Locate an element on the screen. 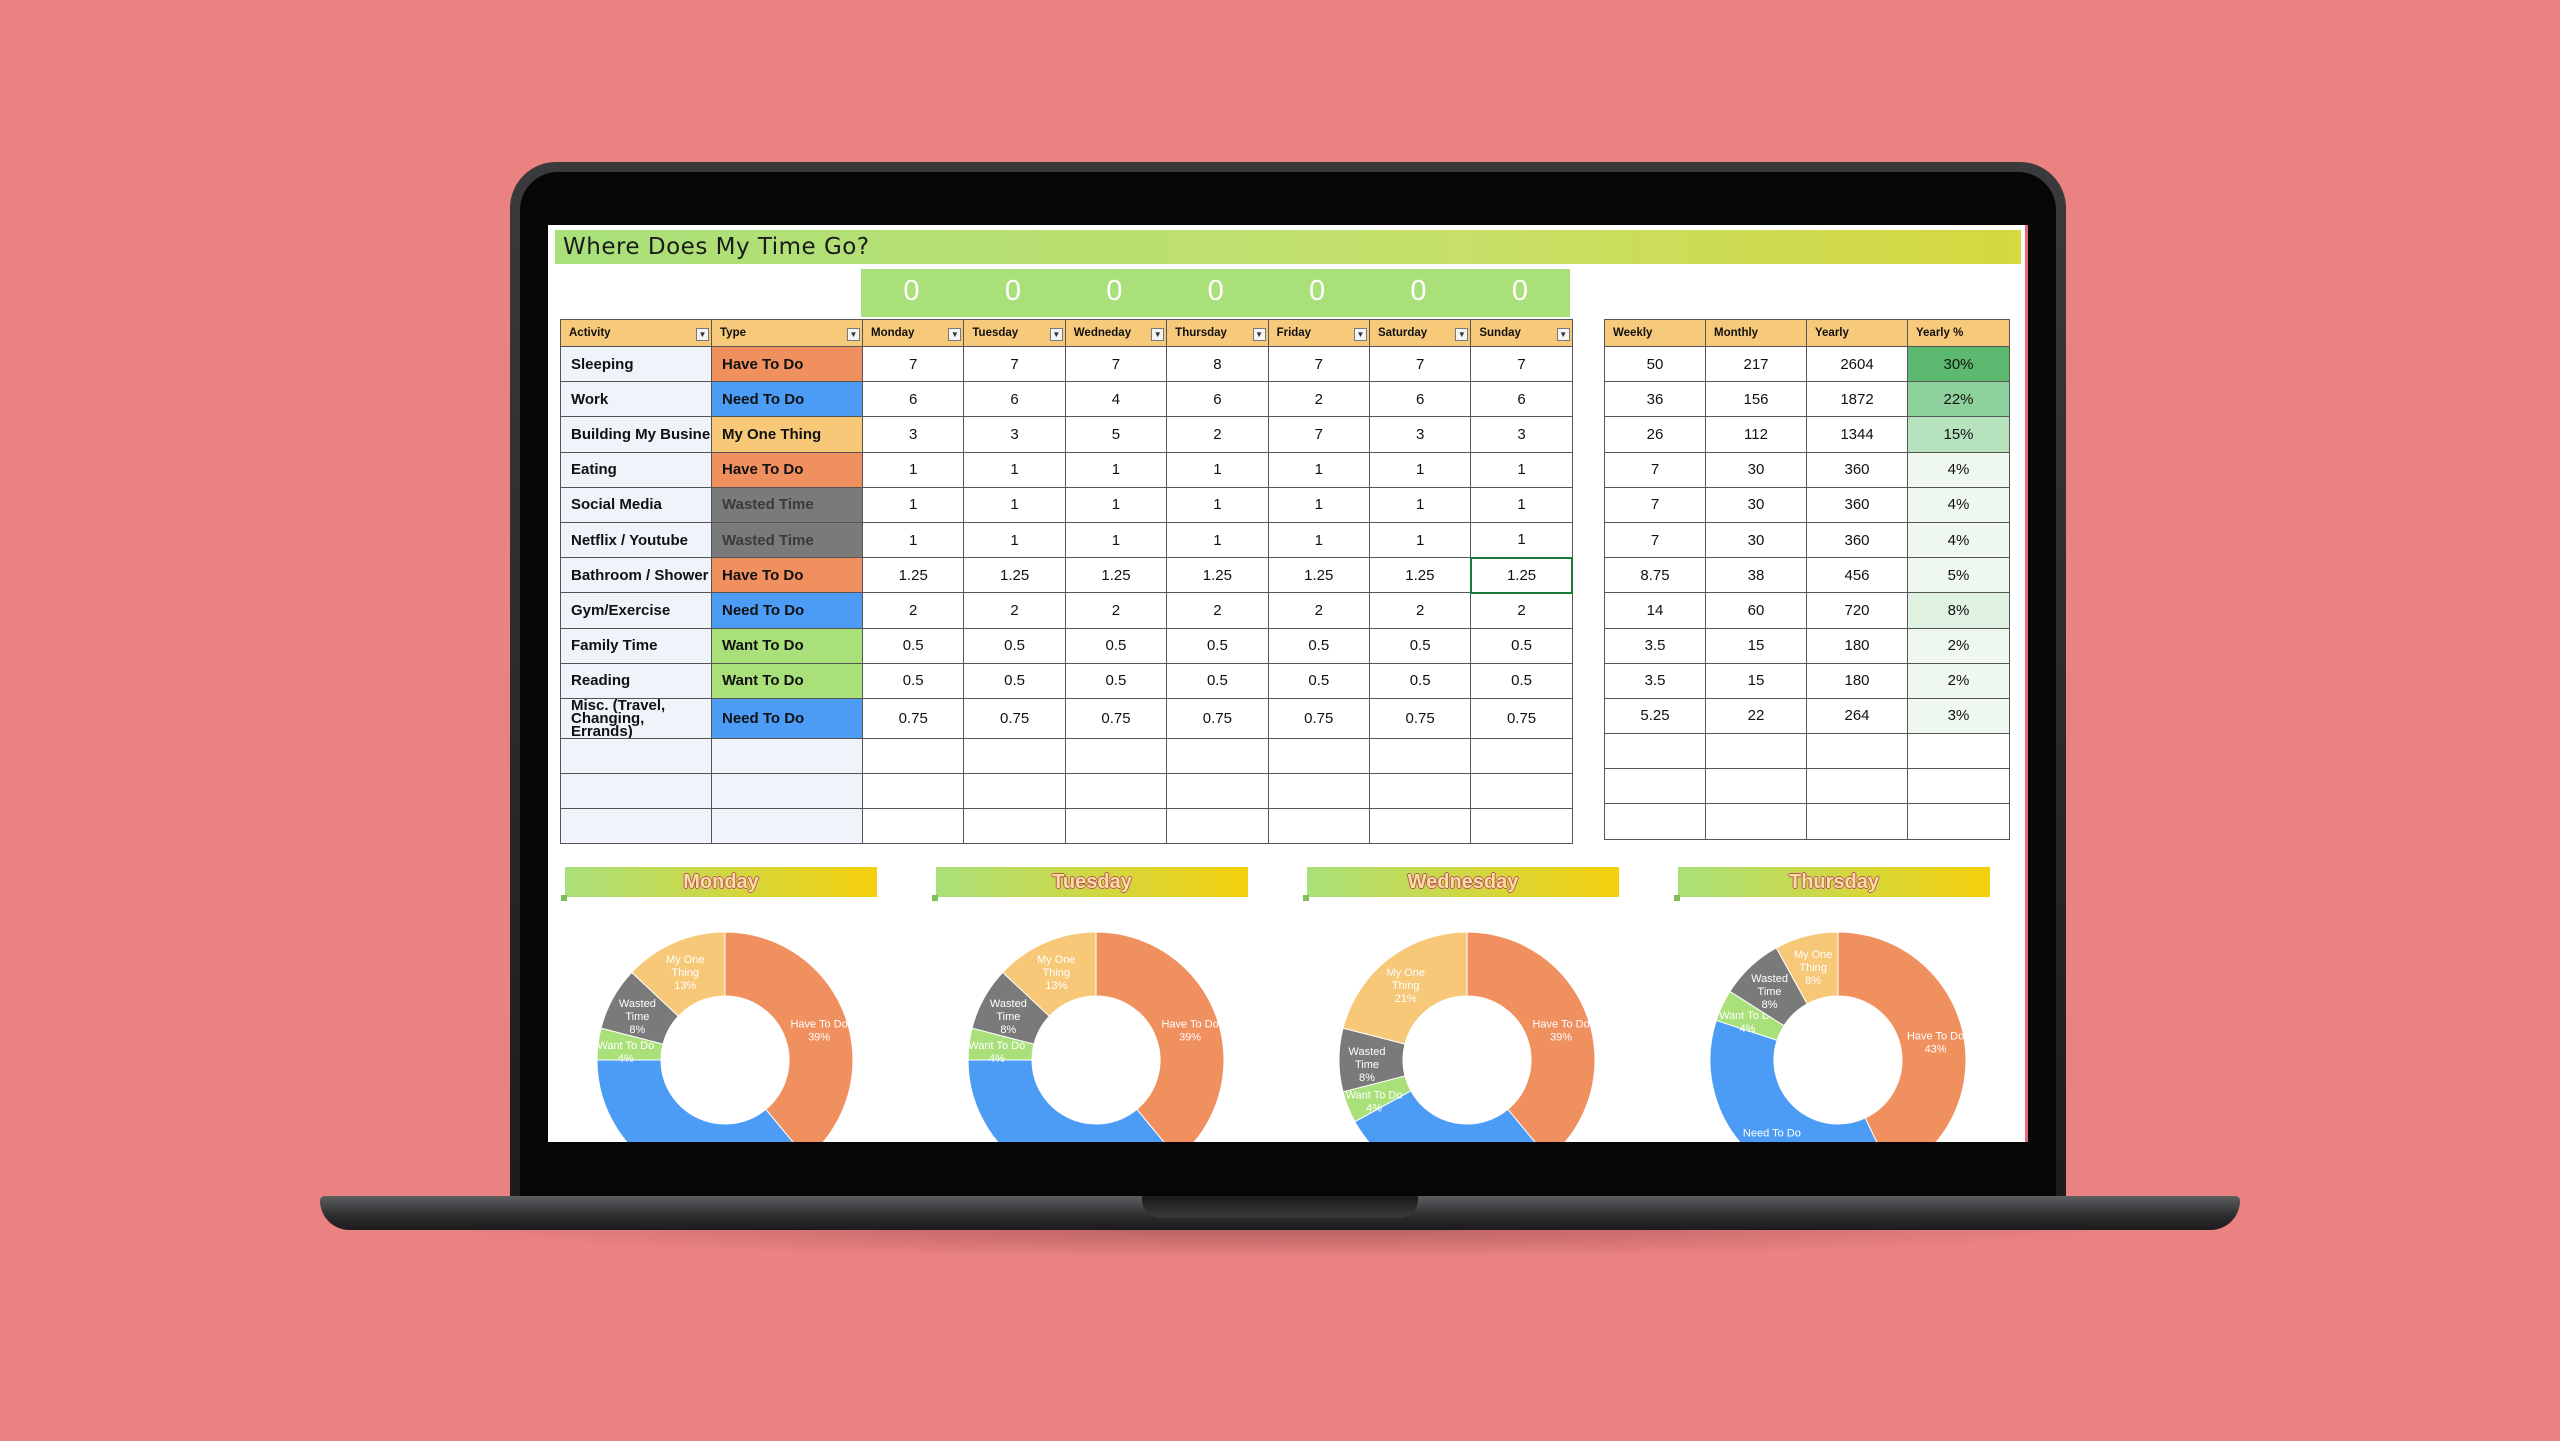 The height and width of the screenshot is (1441, 2560). summary-yearly-cell: 2604 is located at coordinates (1857, 364).